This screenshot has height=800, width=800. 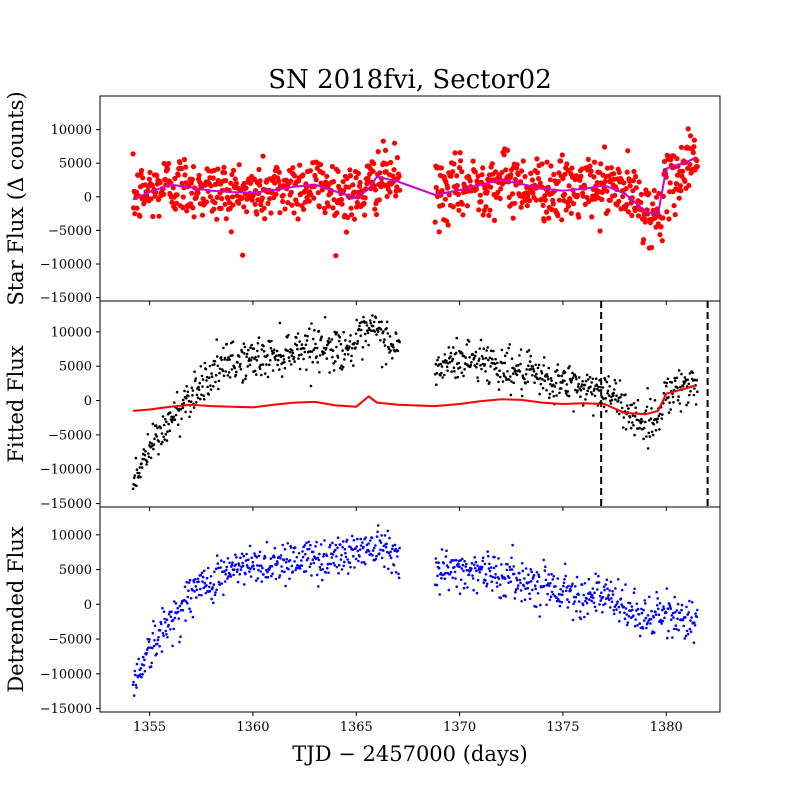 I want to click on y-tick-label: 5000, so click(x=75, y=570).